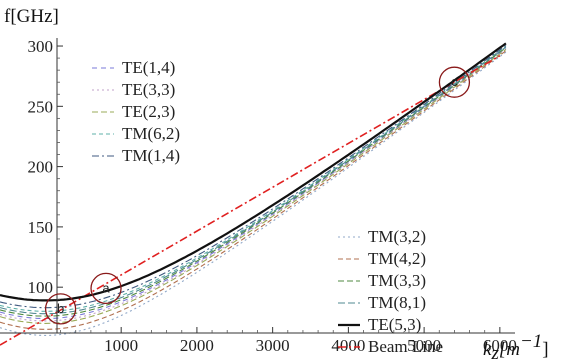 Image resolution: width=568 pixels, height=361 pixels. I want to click on legend-label: TE(3,3), so click(148, 89).